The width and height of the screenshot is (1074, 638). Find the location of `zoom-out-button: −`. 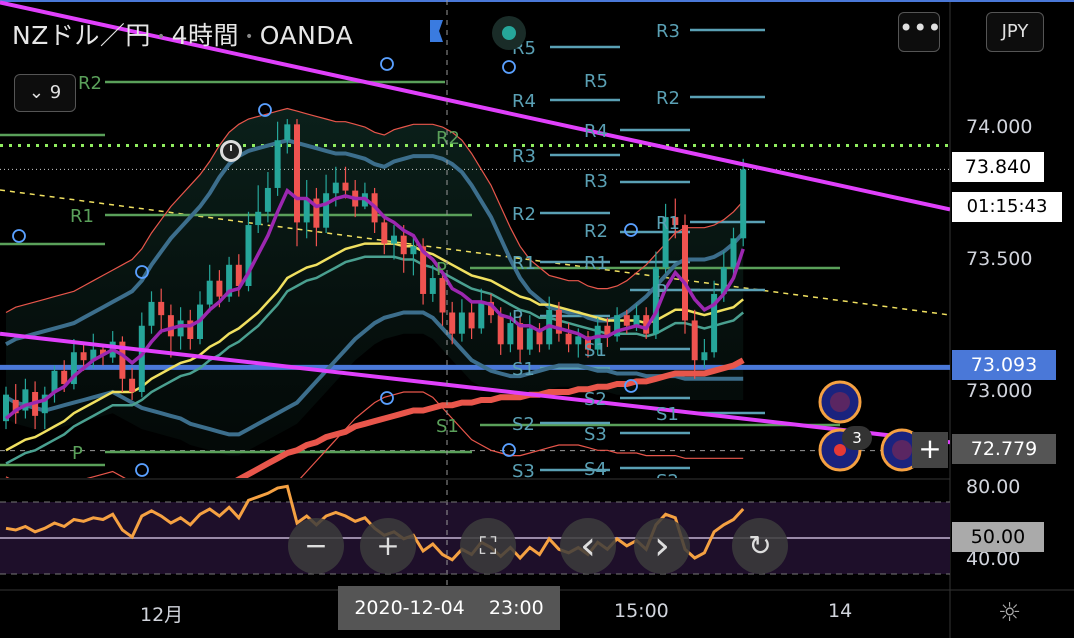

zoom-out-button: − is located at coordinates (316, 546).